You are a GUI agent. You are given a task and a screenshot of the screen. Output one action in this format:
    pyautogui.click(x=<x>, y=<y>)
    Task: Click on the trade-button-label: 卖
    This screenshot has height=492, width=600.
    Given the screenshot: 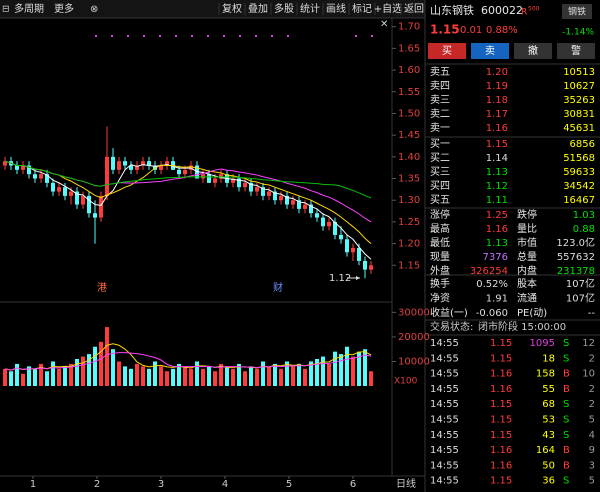 What is the action you would take?
    pyautogui.click(x=490, y=51)
    